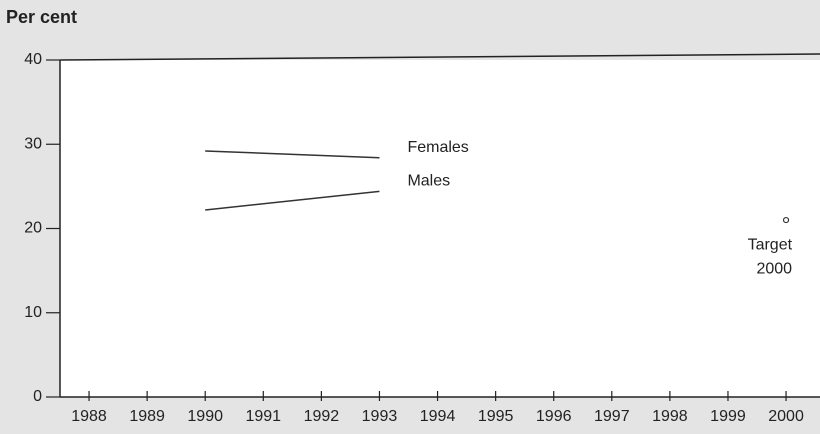  What do you see at coordinates (380, 416) in the screenshot?
I see `x-tick-label: 1993` at bounding box center [380, 416].